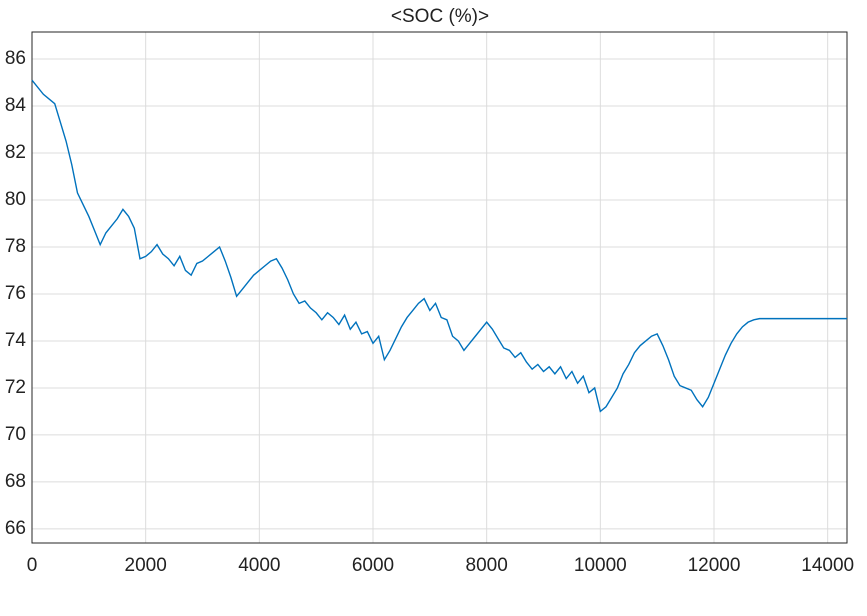 The image size is (867, 616). Describe the element at coordinates (373, 565) in the screenshot. I see `x-tick-label: 6000` at that location.